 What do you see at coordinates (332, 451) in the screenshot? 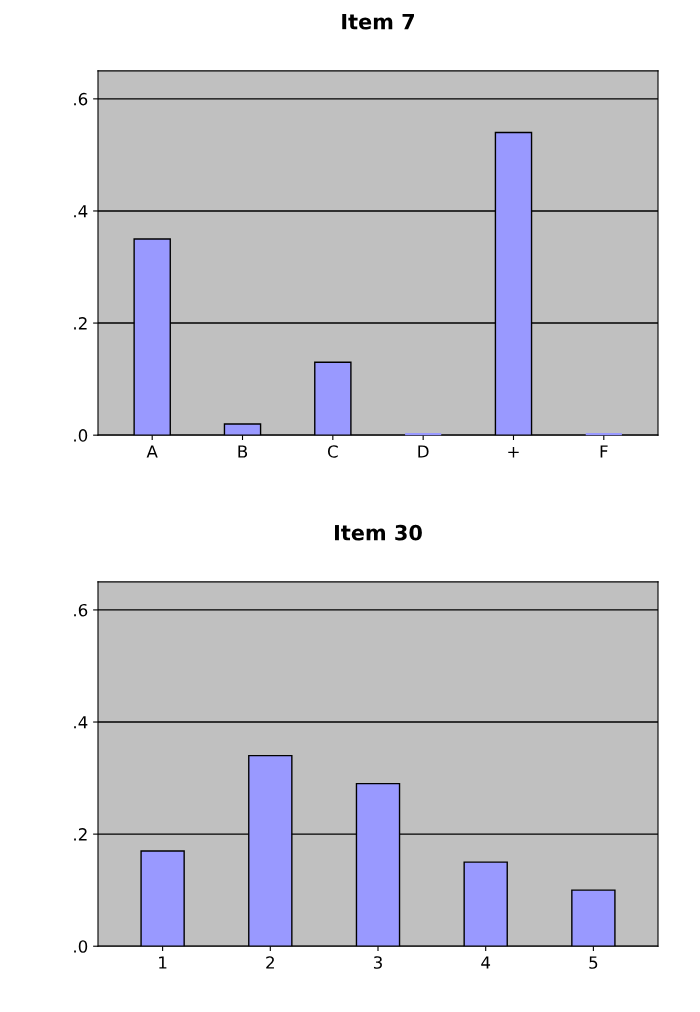
I see `x-tick-label: C` at bounding box center [332, 451].